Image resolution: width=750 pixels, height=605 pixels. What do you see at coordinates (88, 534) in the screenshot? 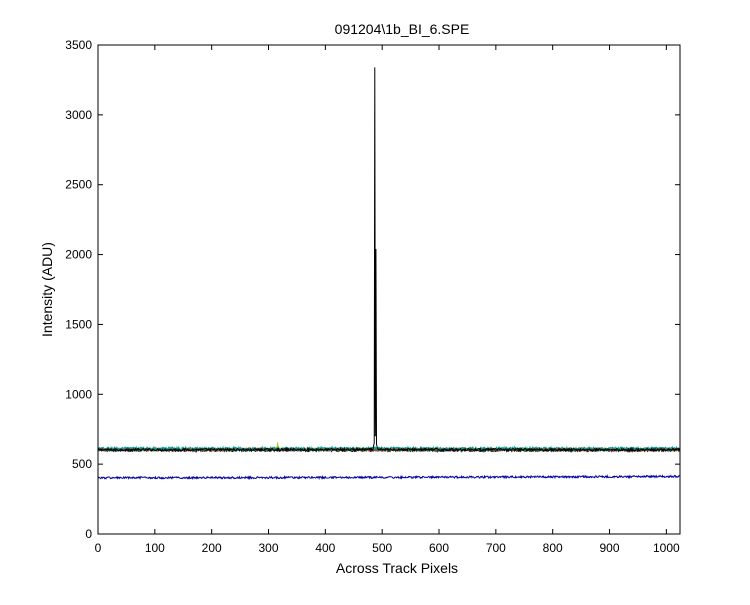
I see `y-tick-label: 0` at bounding box center [88, 534].